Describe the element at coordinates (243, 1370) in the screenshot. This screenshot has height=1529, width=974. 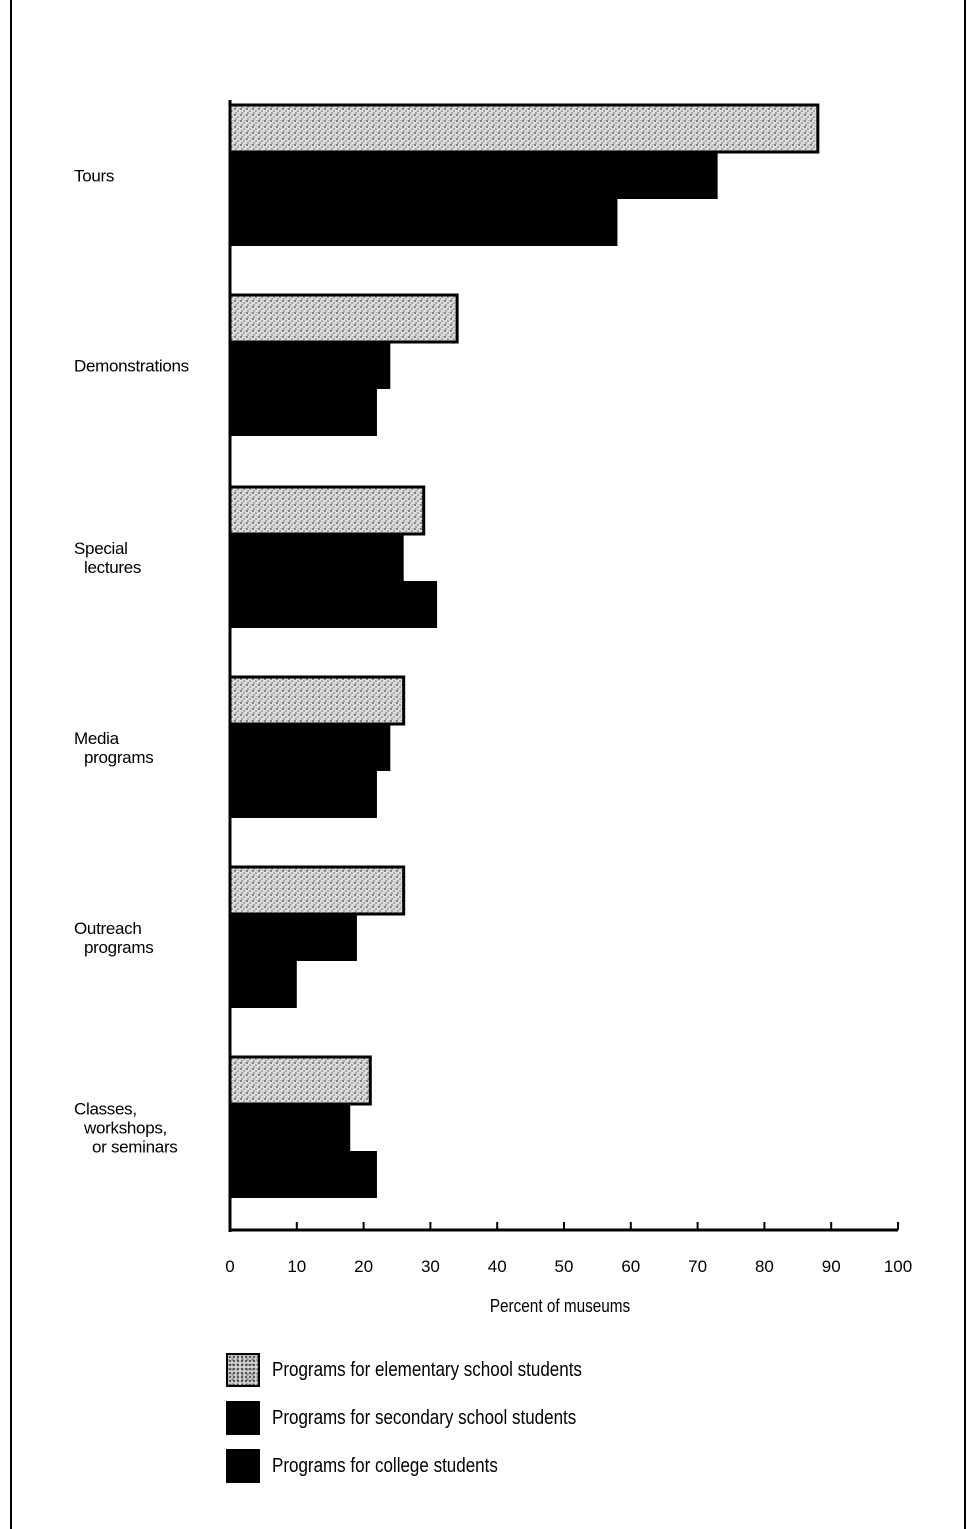
I see `legend-swatch-elementary` at that location.